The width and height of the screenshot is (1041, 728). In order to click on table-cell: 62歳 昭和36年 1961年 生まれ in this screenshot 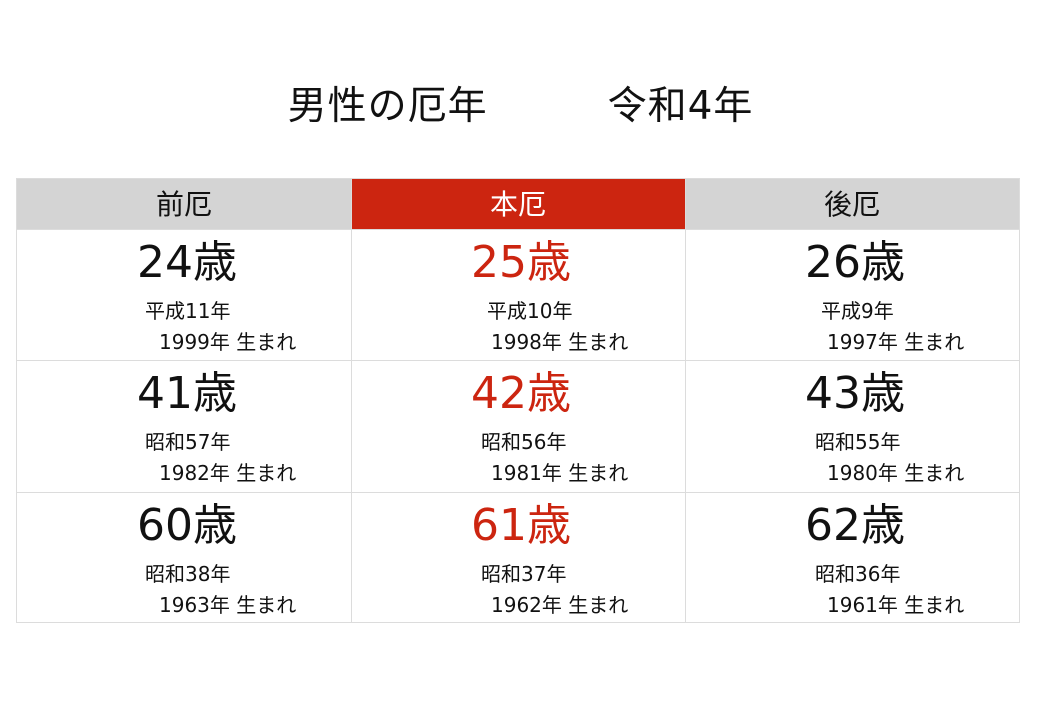, I will do `click(852, 558)`.